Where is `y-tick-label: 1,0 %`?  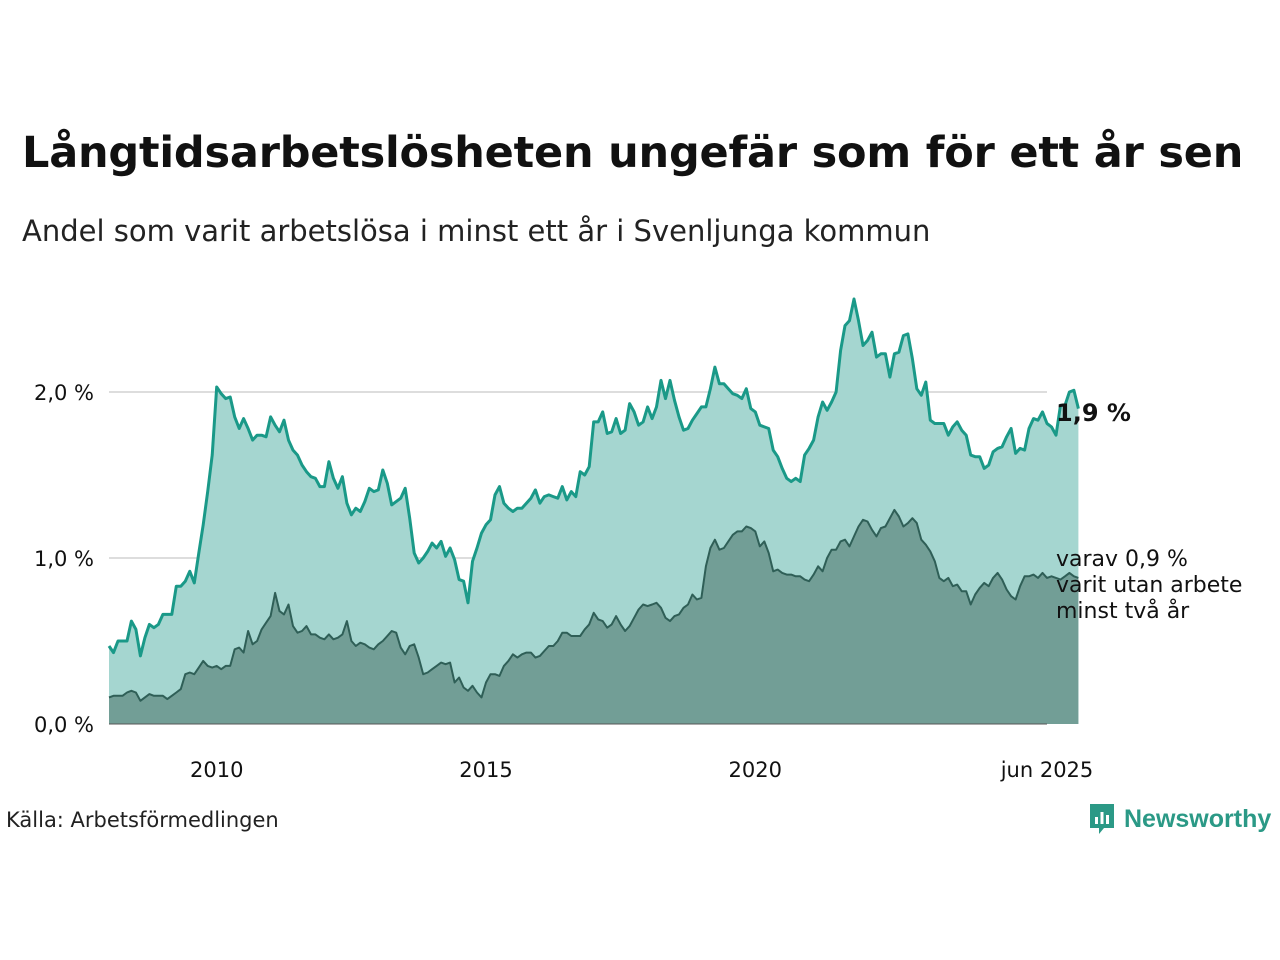 y-tick-label: 1,0 % is located at coordinates (64, 559).